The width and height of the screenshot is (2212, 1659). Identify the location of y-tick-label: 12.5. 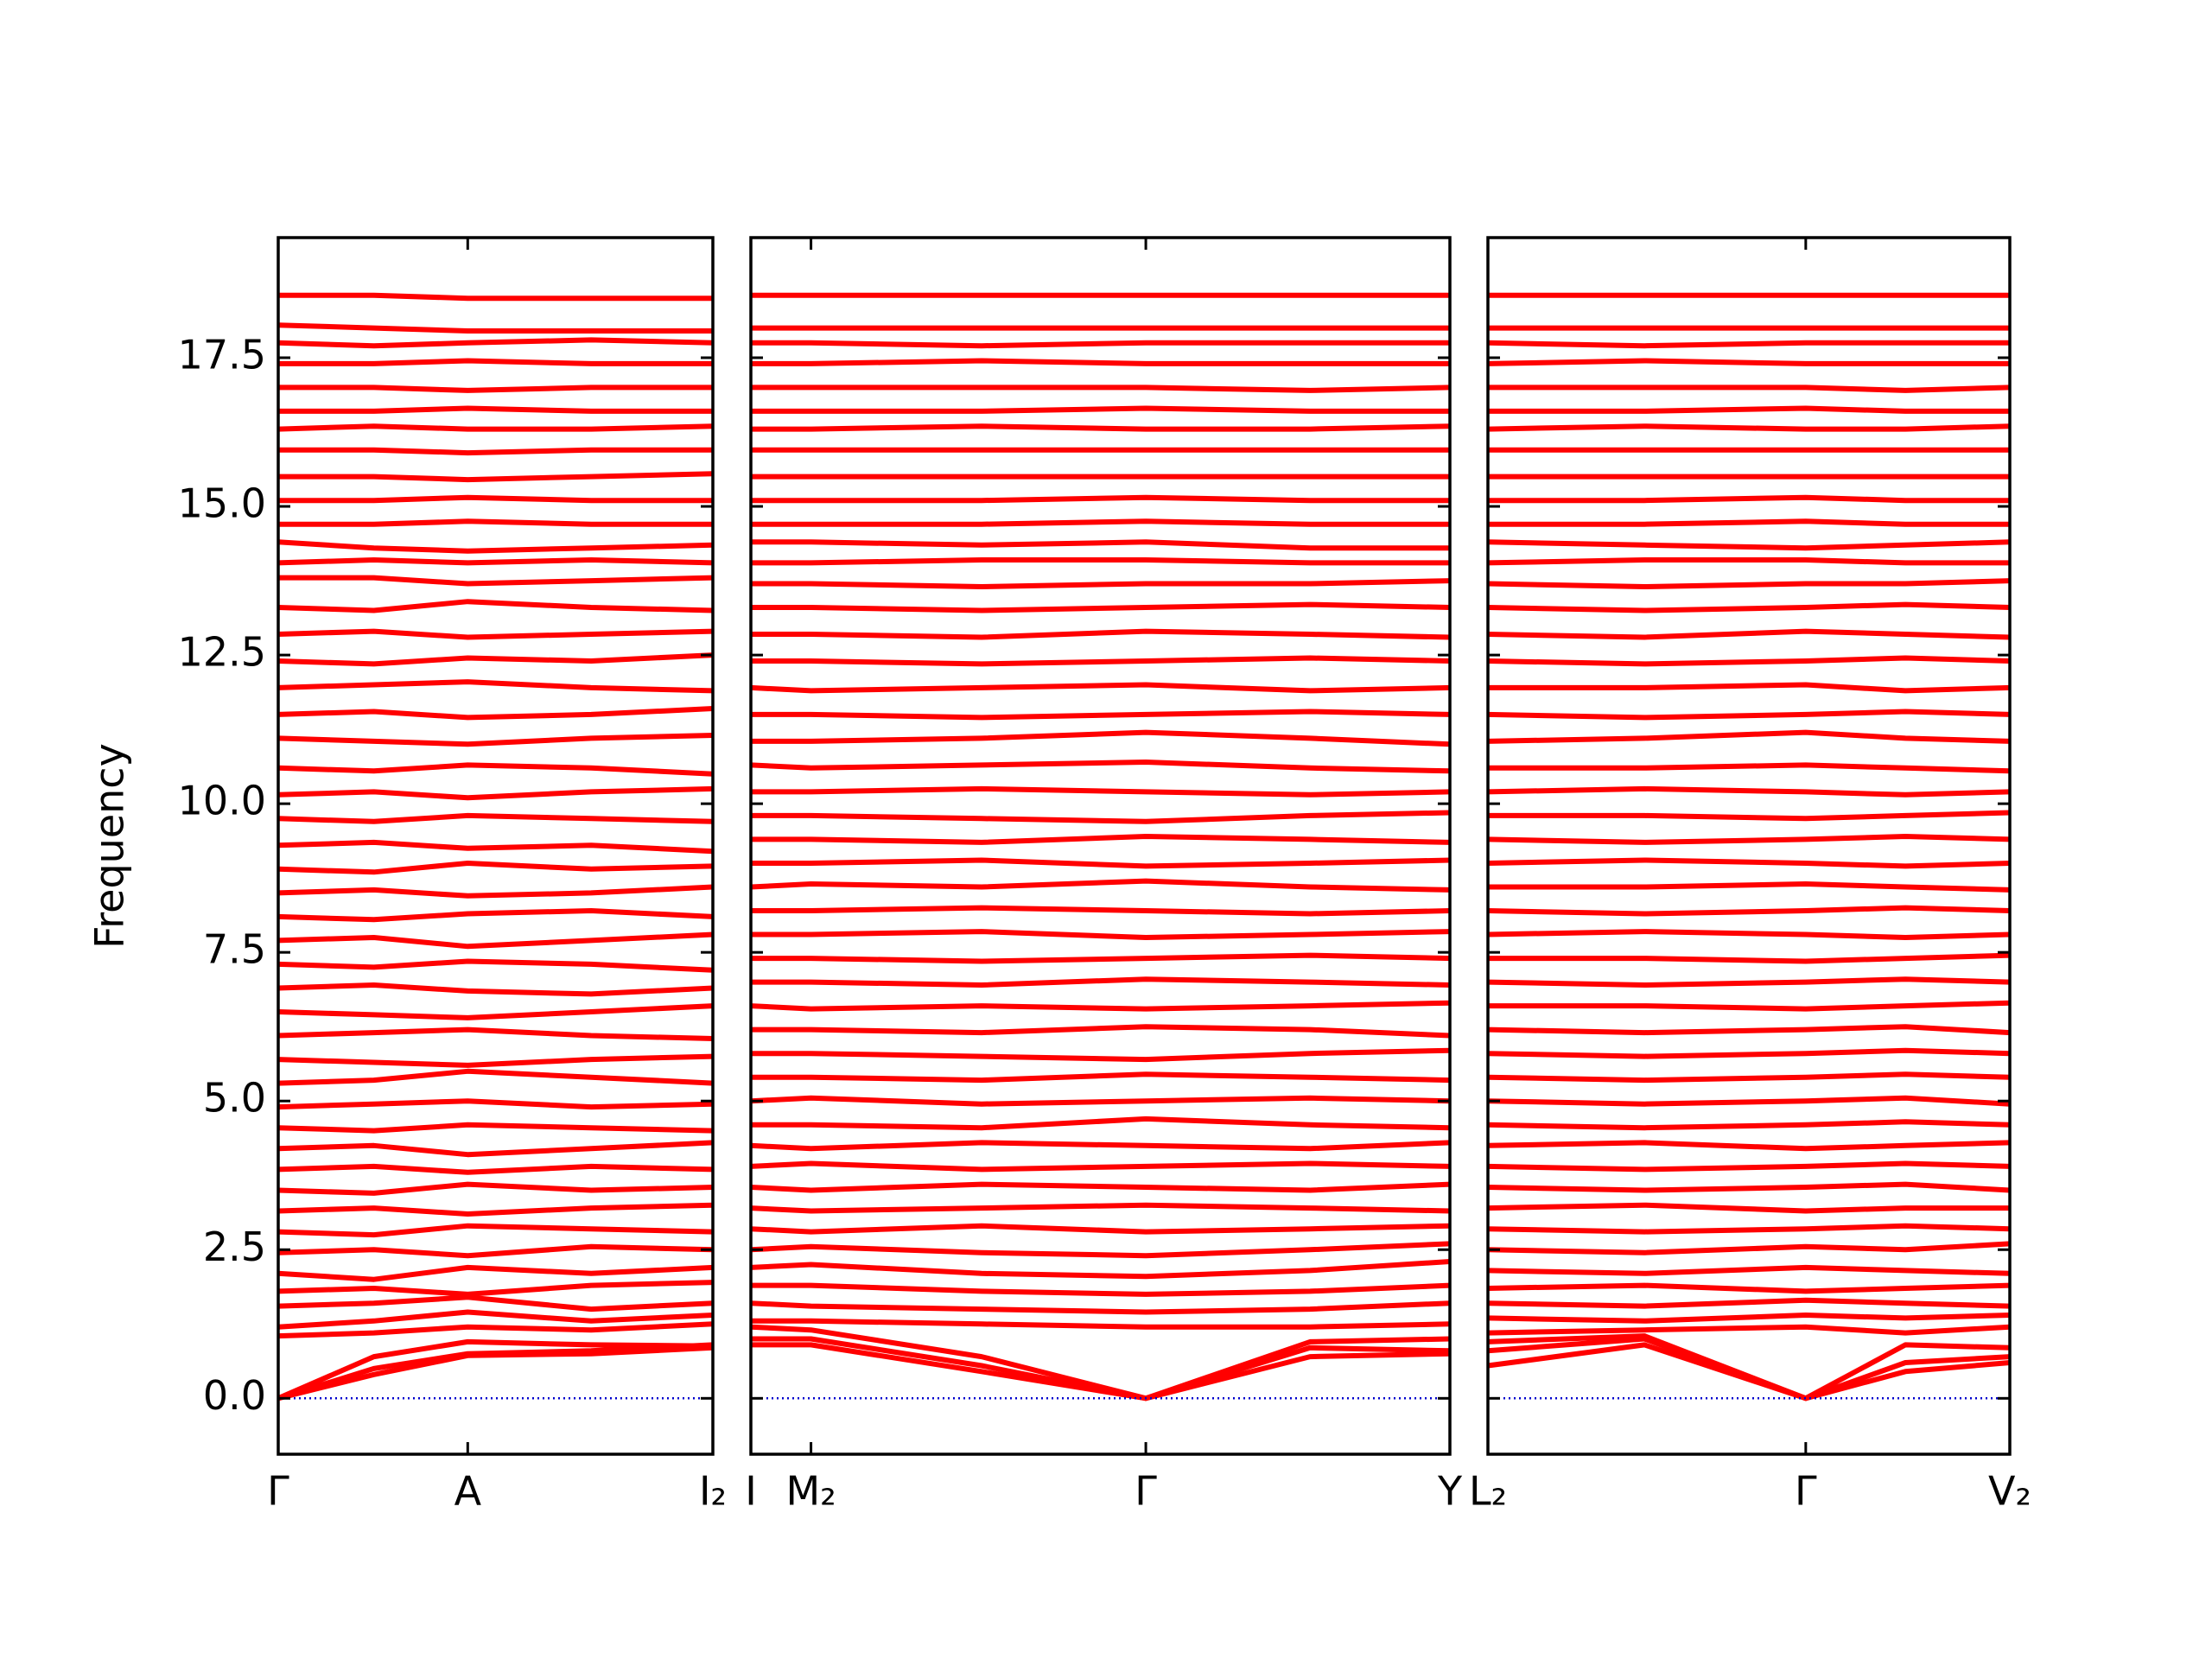
(222, 652).